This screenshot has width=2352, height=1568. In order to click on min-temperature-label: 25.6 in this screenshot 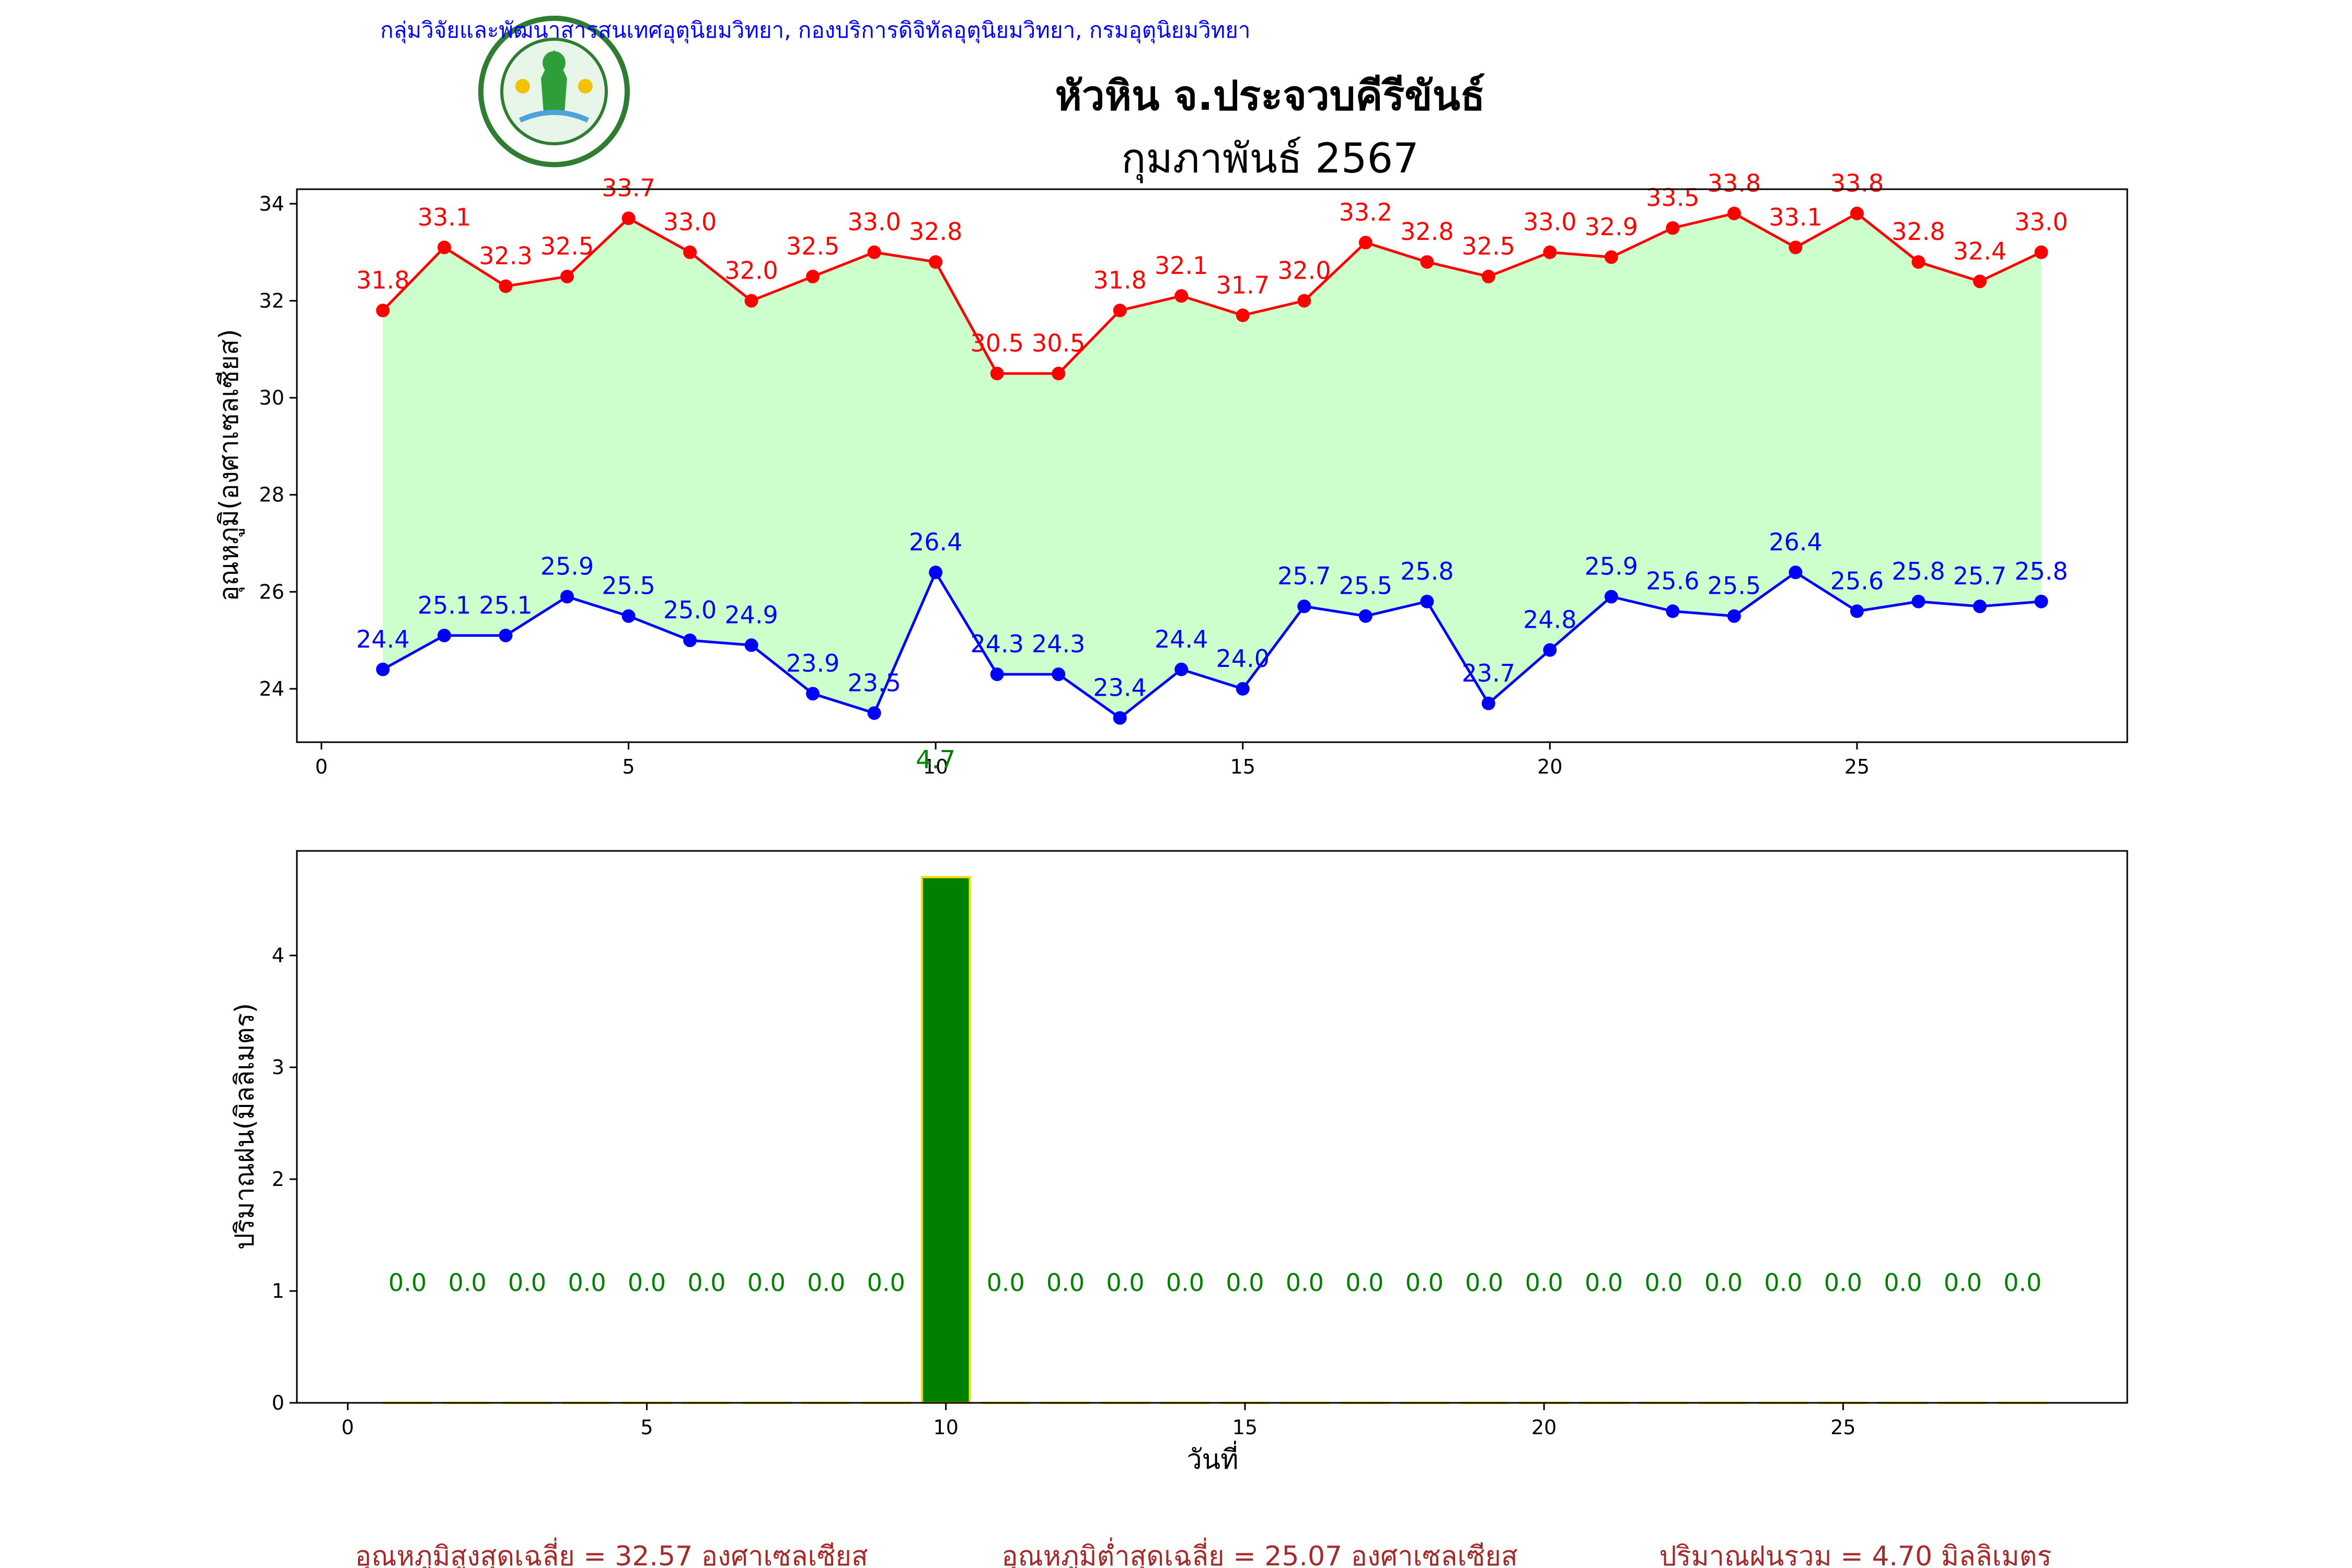, I will do `click(1672, 581)`.